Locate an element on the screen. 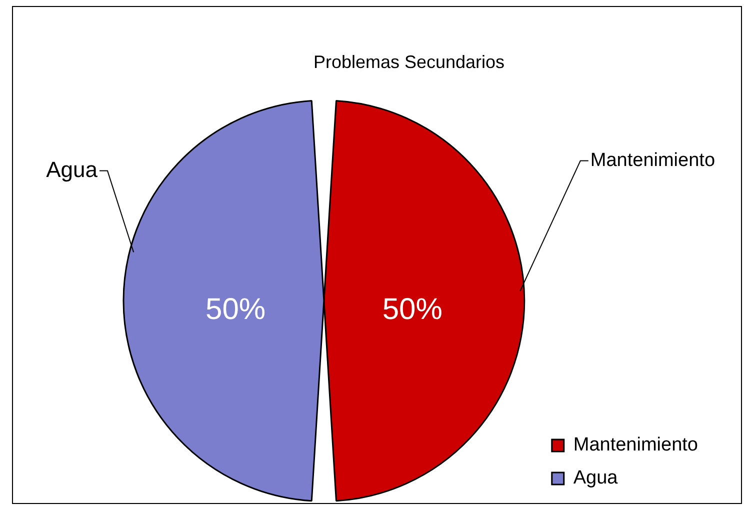 Image resolution: width=748 pixels, height=510 pixels. slice-label: Mantenimiento is located at coordinates (653, 161).